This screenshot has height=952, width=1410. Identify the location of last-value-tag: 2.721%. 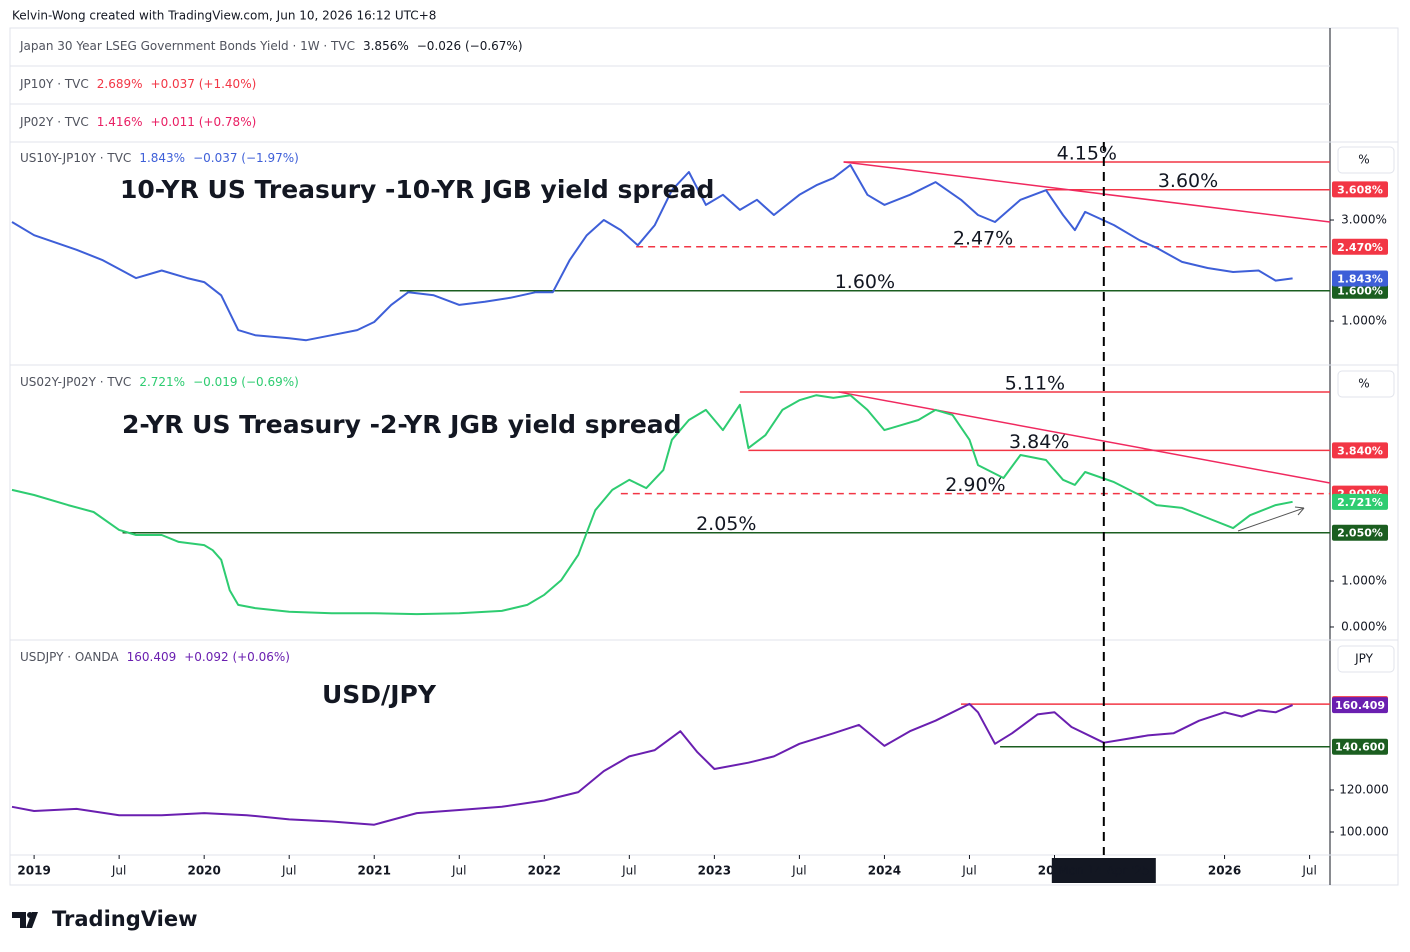
(1360, 502).